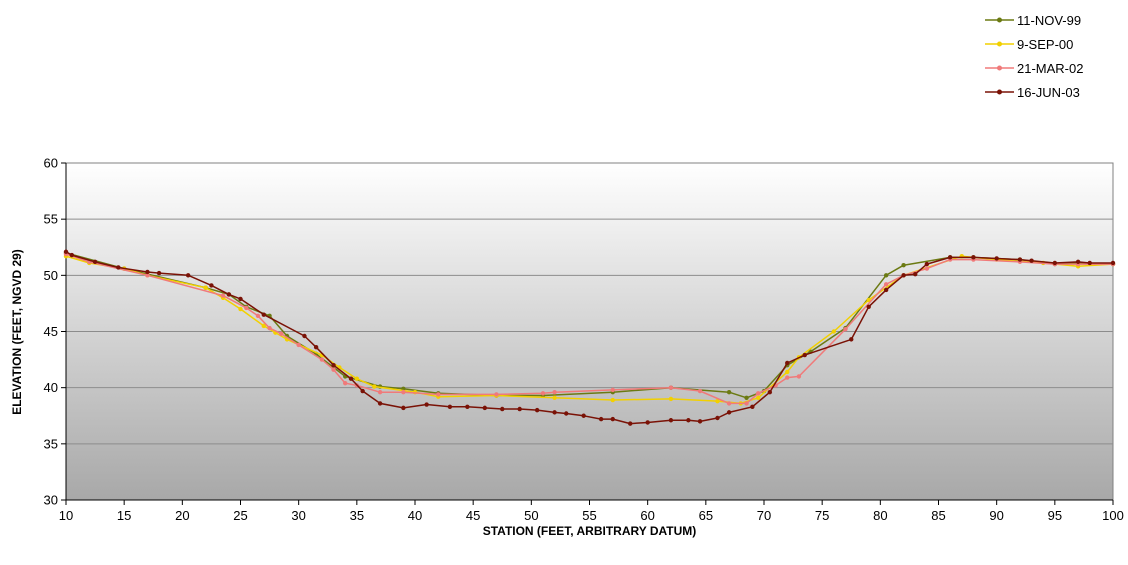  I want to click on legend: 11-NOV-99 9-SEP-00 21-MAR-02 16-JUN-03, so click(1034, 56).